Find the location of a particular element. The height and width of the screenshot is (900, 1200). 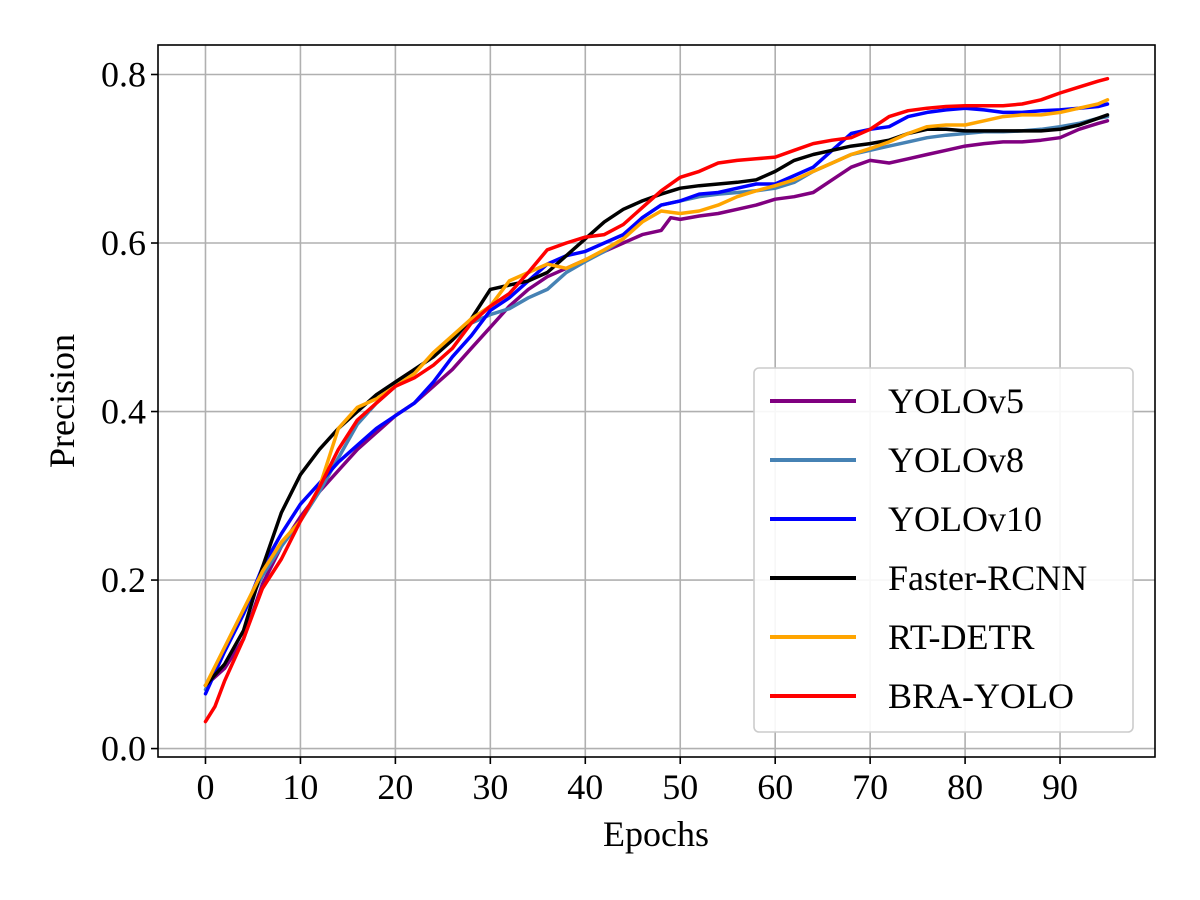

x-axis-ticks: 0 10 20 30 40 50 60 70 80 90 is located at coordinates (637, 782).